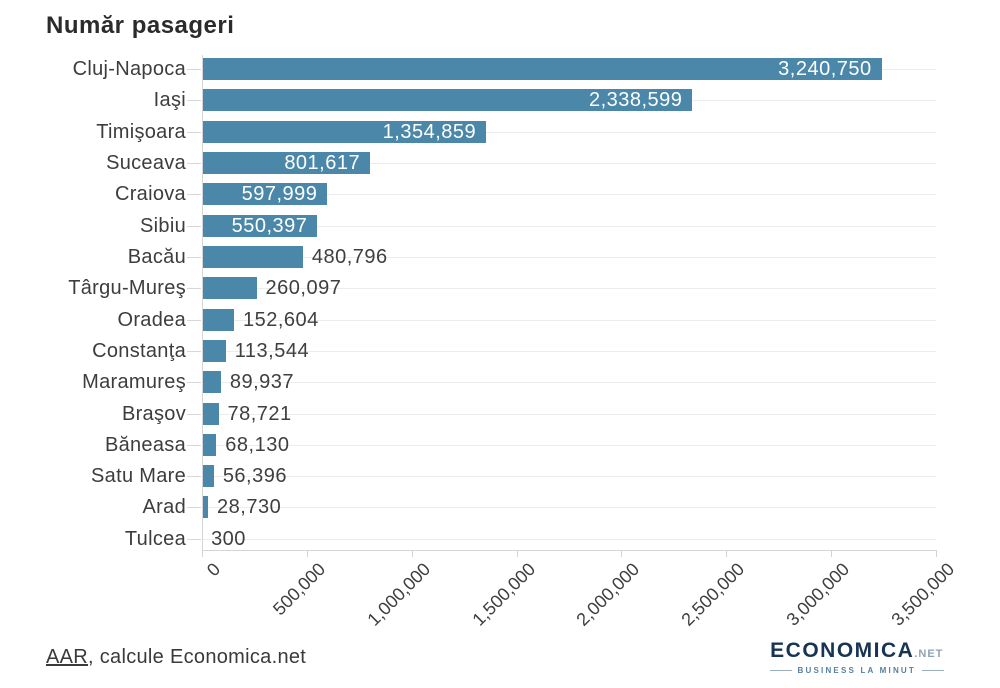  Describe the element at coordinates (153, 413) in the screenshot. I see `category-label: Braşov` at that location.